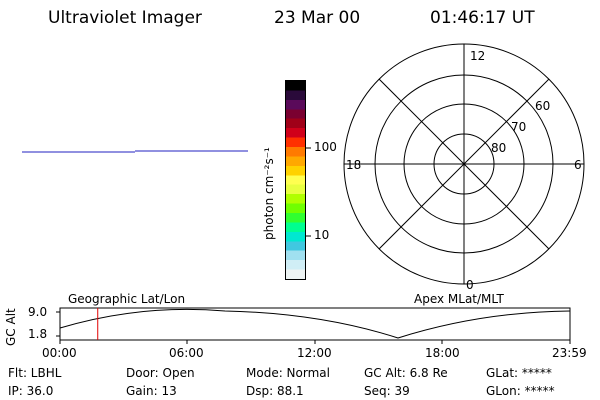 The height and width of the screenshot is (400, 600). What do you see at coordinates (317, 18) in the screenshot?
I see `date-label: 23 Mar 00` at bounding box center [317, 18].